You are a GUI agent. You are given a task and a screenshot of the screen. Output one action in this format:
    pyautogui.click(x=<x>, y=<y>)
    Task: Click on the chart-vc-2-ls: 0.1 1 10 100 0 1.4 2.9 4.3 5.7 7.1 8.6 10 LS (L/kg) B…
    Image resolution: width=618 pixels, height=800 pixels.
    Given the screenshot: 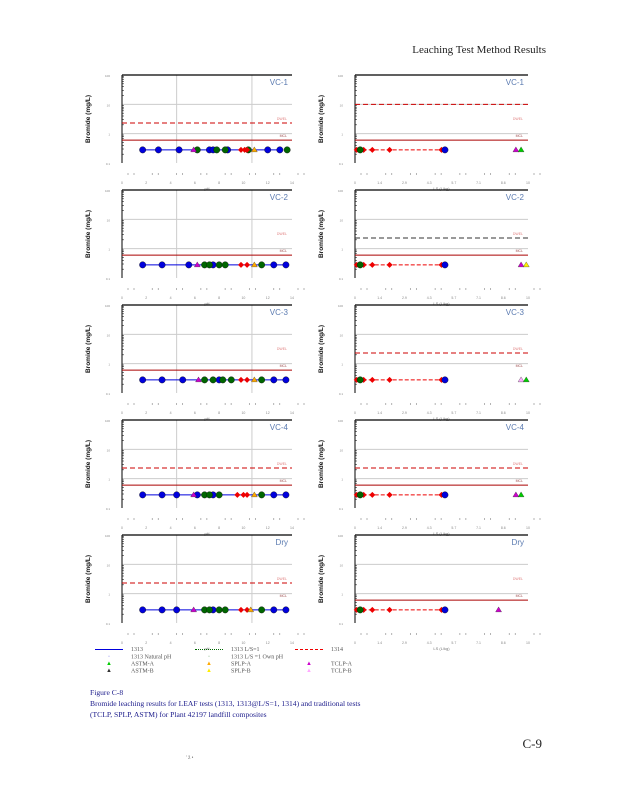 What is the action you would take?
    pyautogui.click(x=429, y=247)
    